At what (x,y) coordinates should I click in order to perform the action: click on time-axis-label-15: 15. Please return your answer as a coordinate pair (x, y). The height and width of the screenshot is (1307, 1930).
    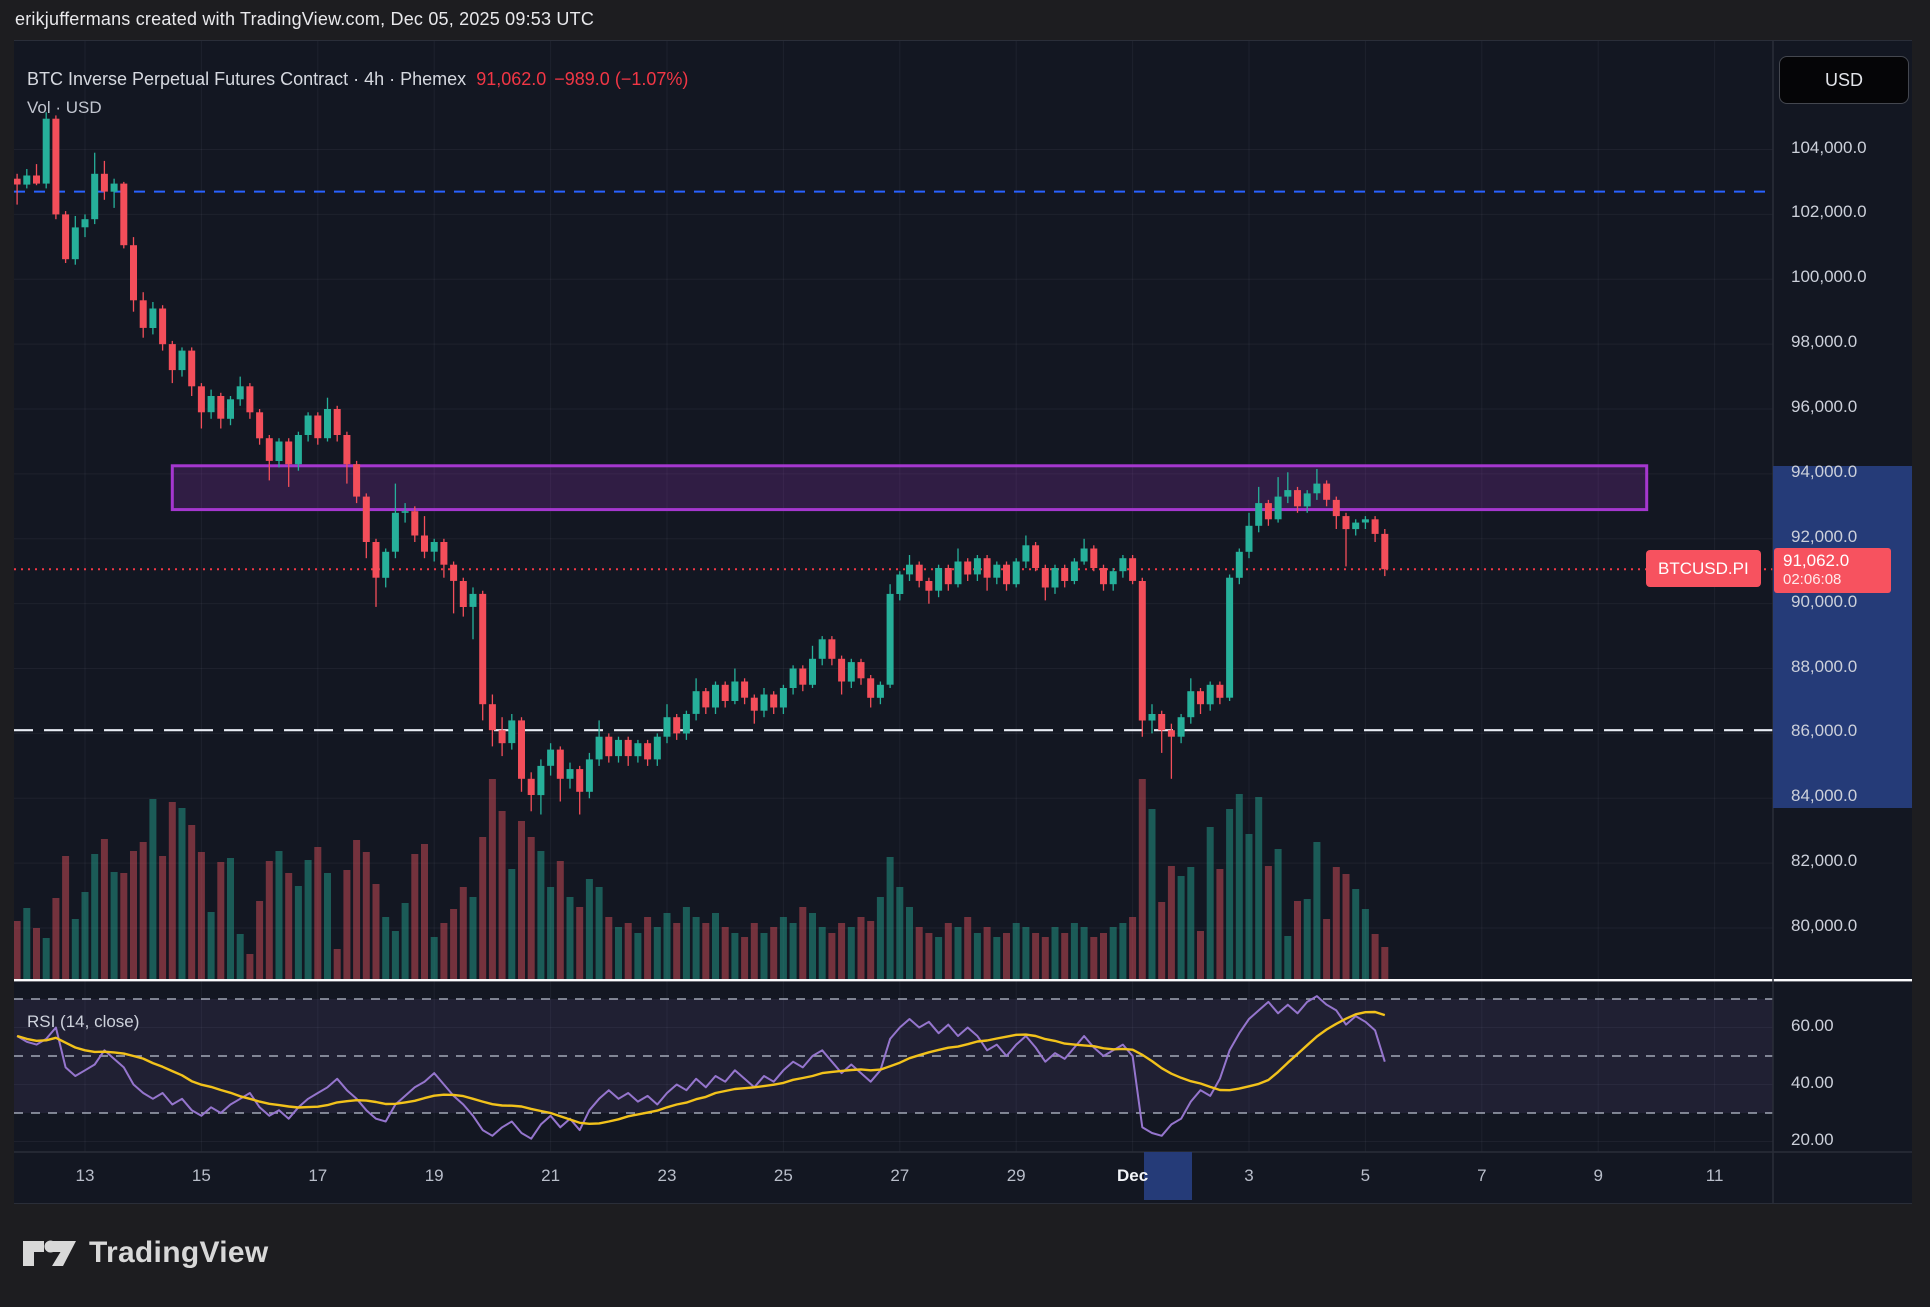
    Looking at the image, I should click on (201, 1175).